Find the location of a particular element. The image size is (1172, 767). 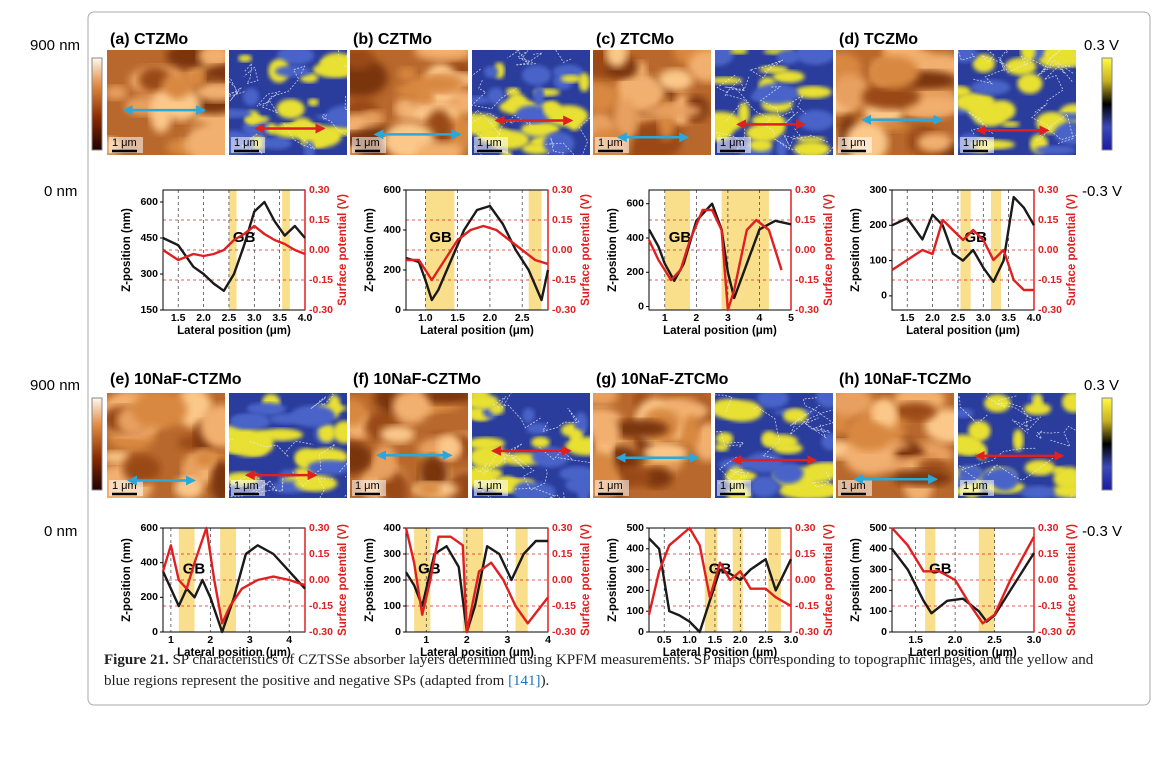

y2-tick-label: -0.15 is located at coordinates (807, 606).